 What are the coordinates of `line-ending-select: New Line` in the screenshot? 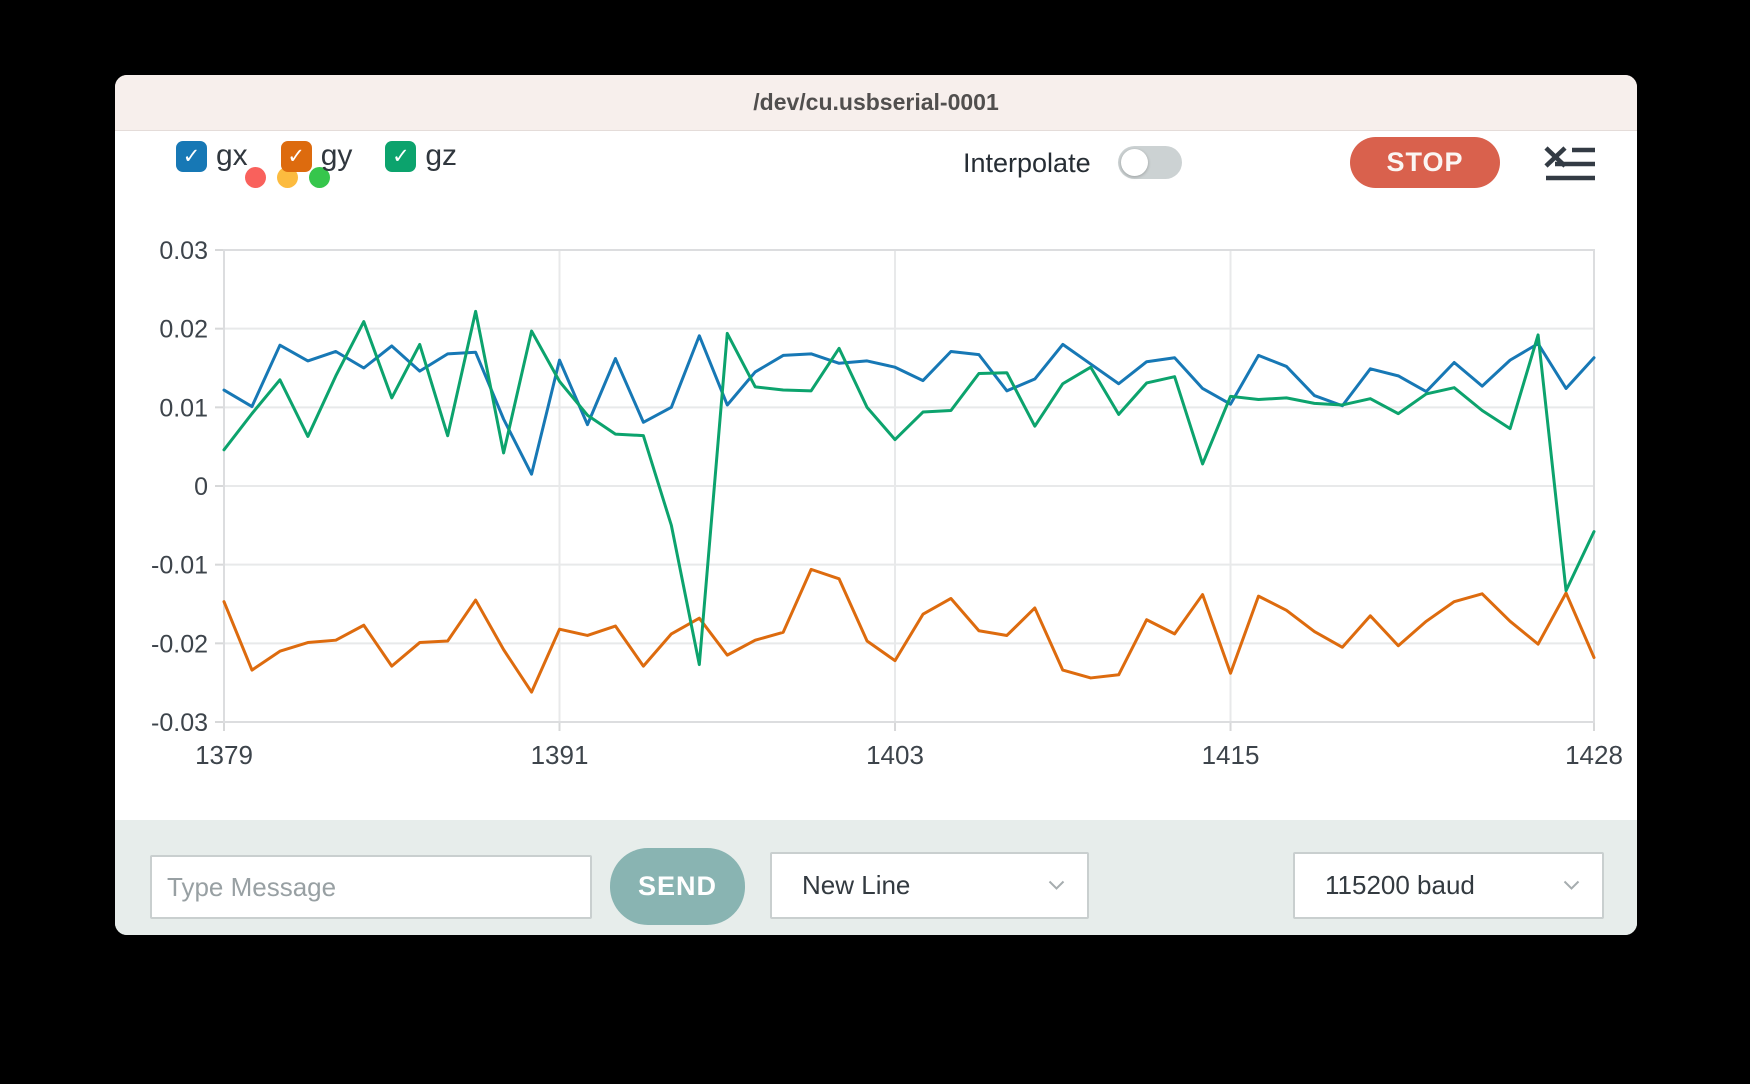 It's located at (929, 885).